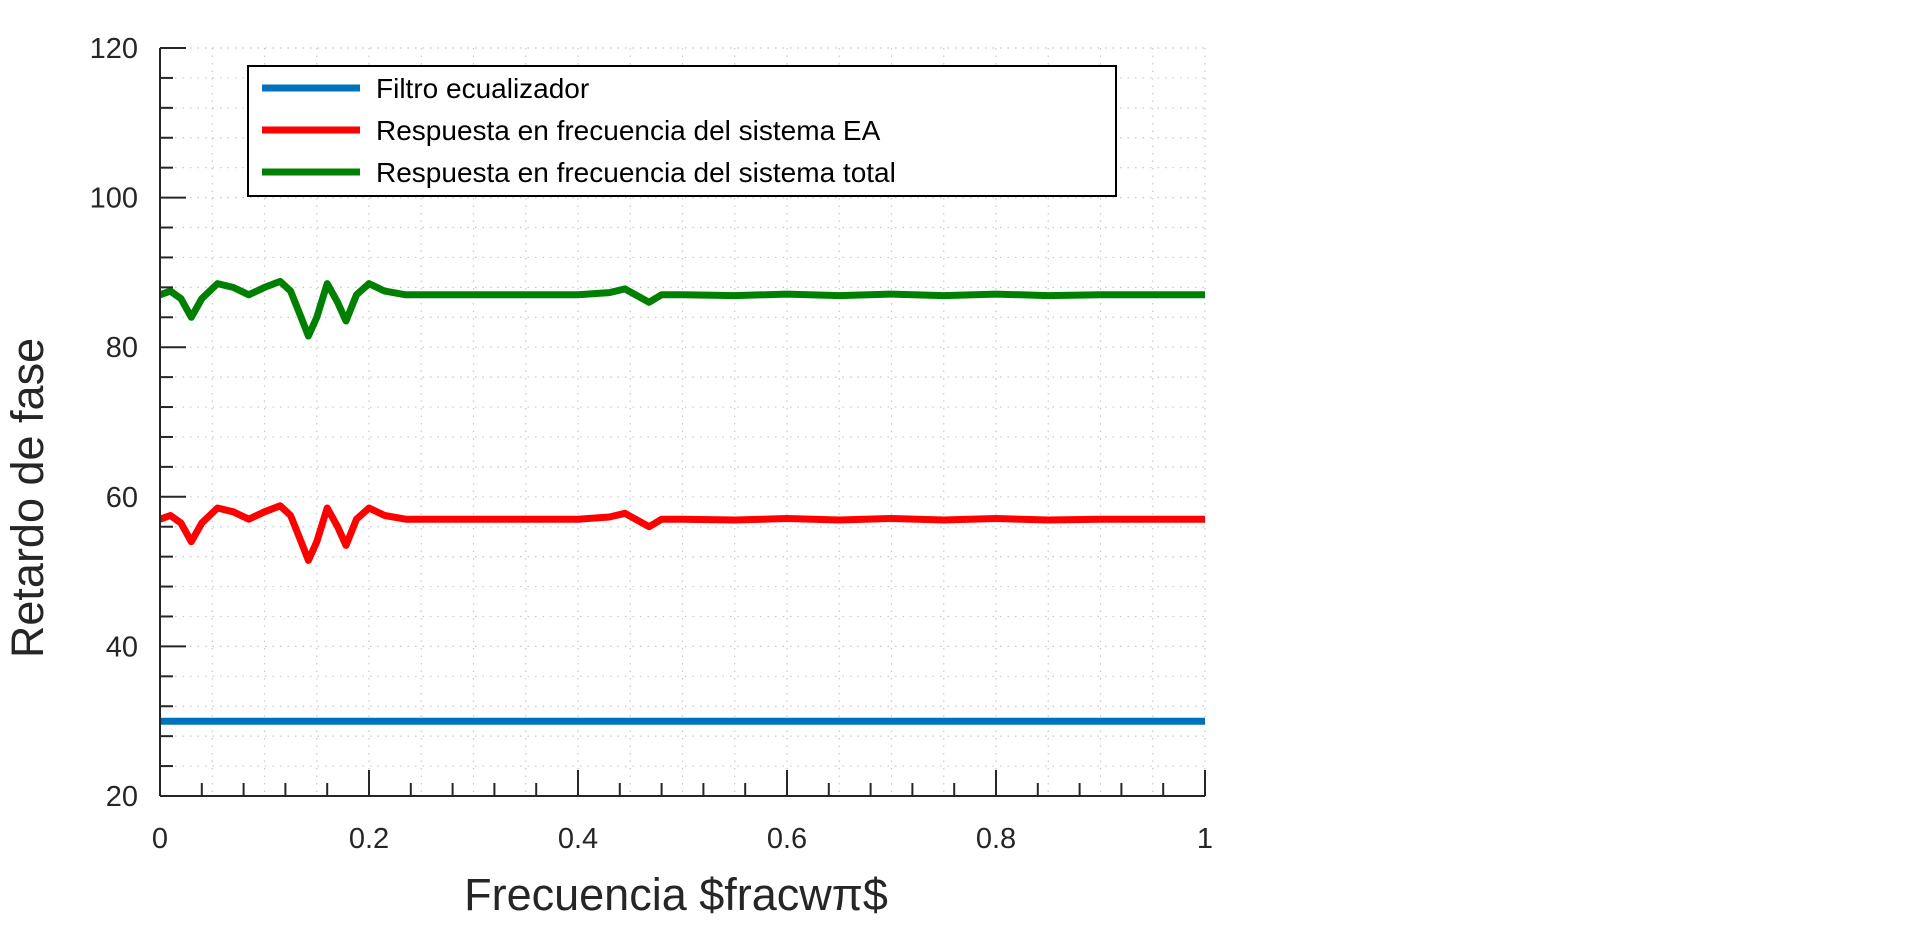  I want to click on y-tick-label: 20, so click(122, 797).